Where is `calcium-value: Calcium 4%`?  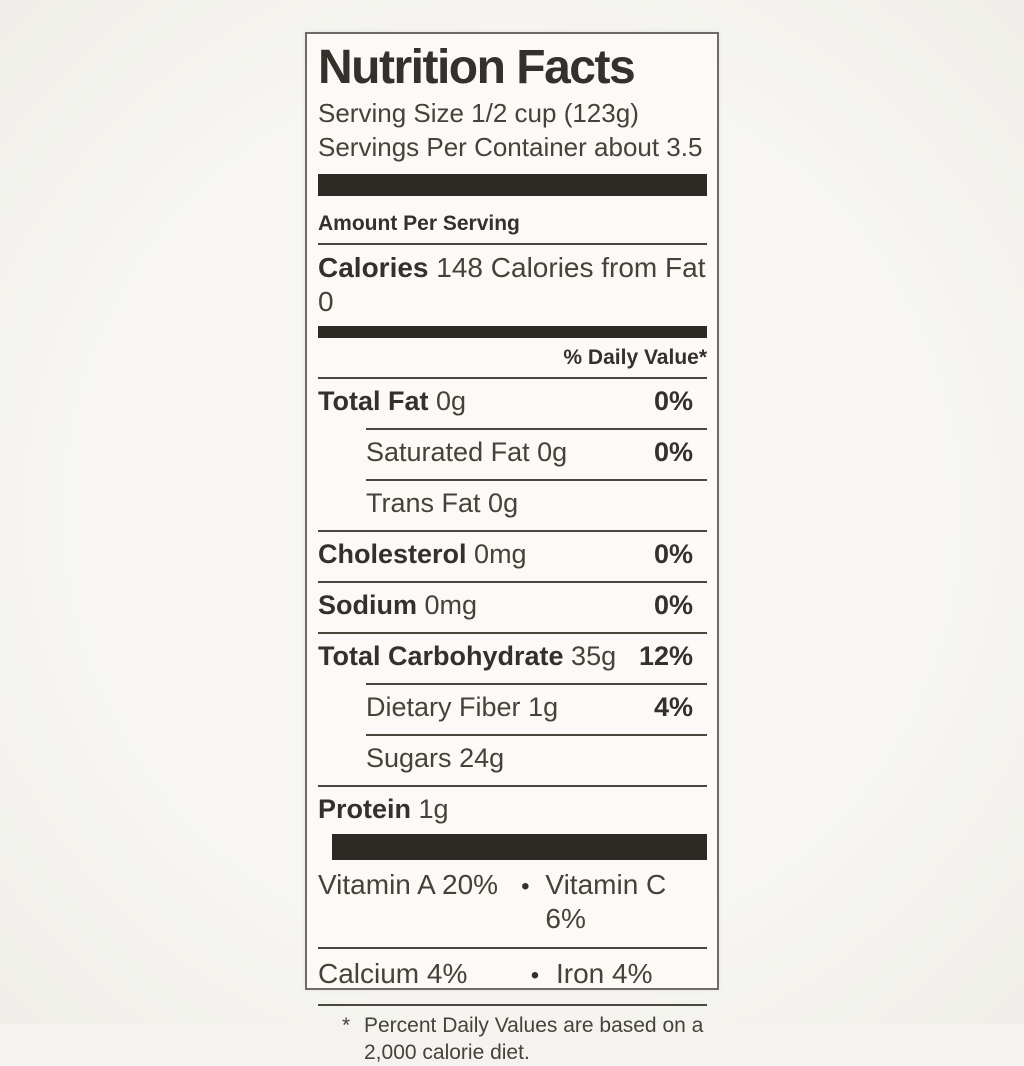 calcium-value: Calcium 4% is located at coordinates (393, 973).